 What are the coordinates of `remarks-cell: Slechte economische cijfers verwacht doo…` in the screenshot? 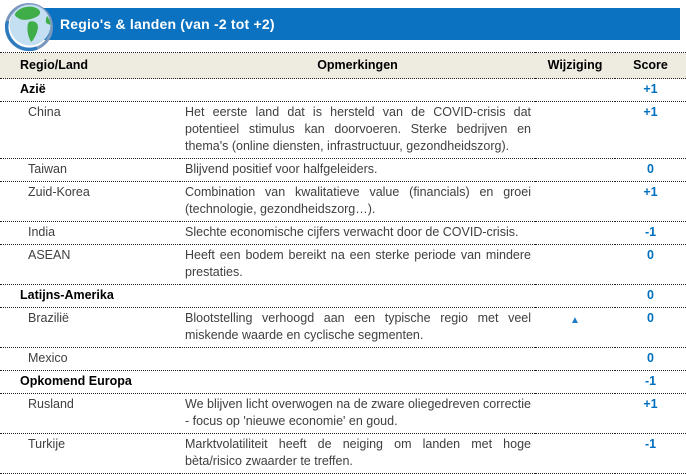 It's located at (357, 233).